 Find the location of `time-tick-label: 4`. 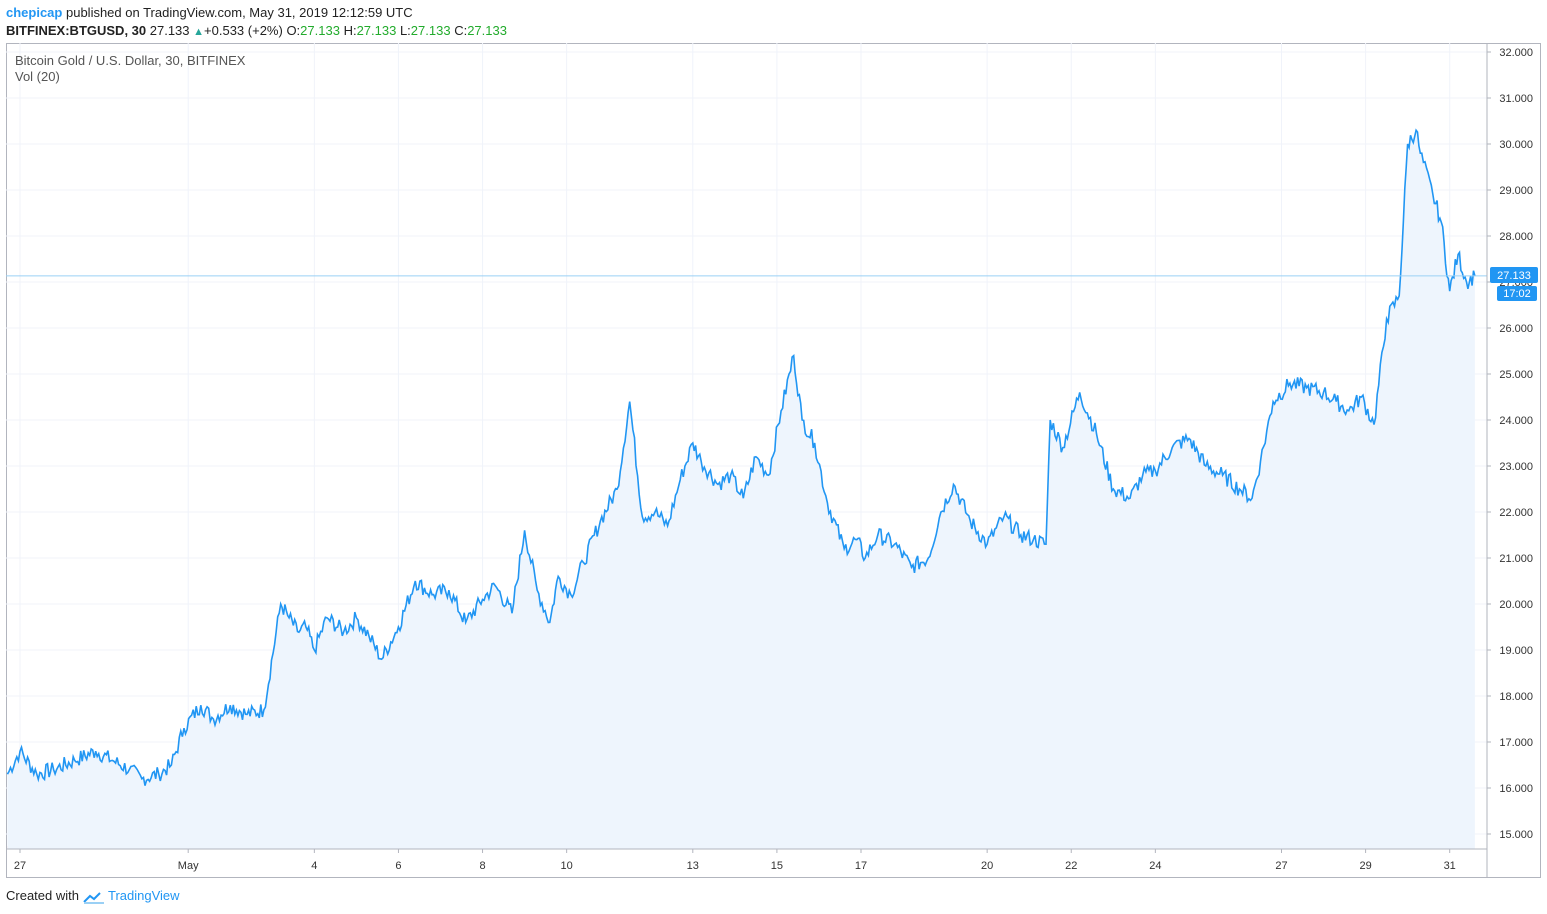

time-tick-label: 4 is located at coordinates (314, 866).